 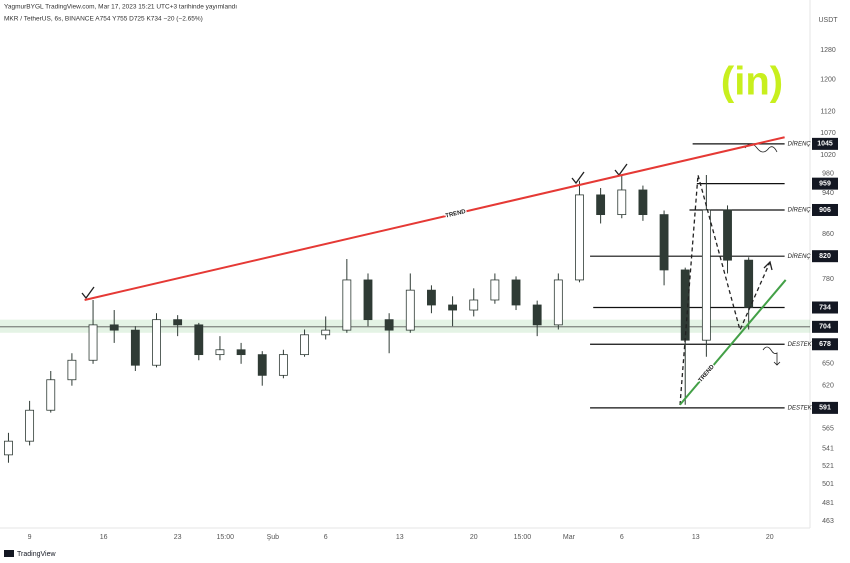 I want to click on x-tick-label: 9, so click(x=30, y=537).